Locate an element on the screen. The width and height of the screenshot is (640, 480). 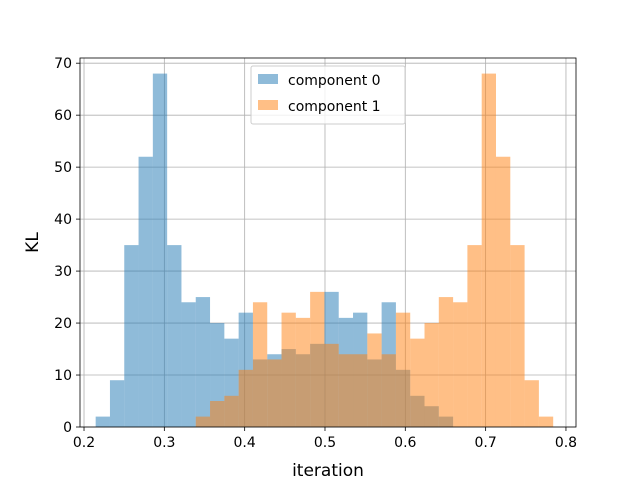
x-tick-label-0: 0.2 is located at coordinates (84, 443).